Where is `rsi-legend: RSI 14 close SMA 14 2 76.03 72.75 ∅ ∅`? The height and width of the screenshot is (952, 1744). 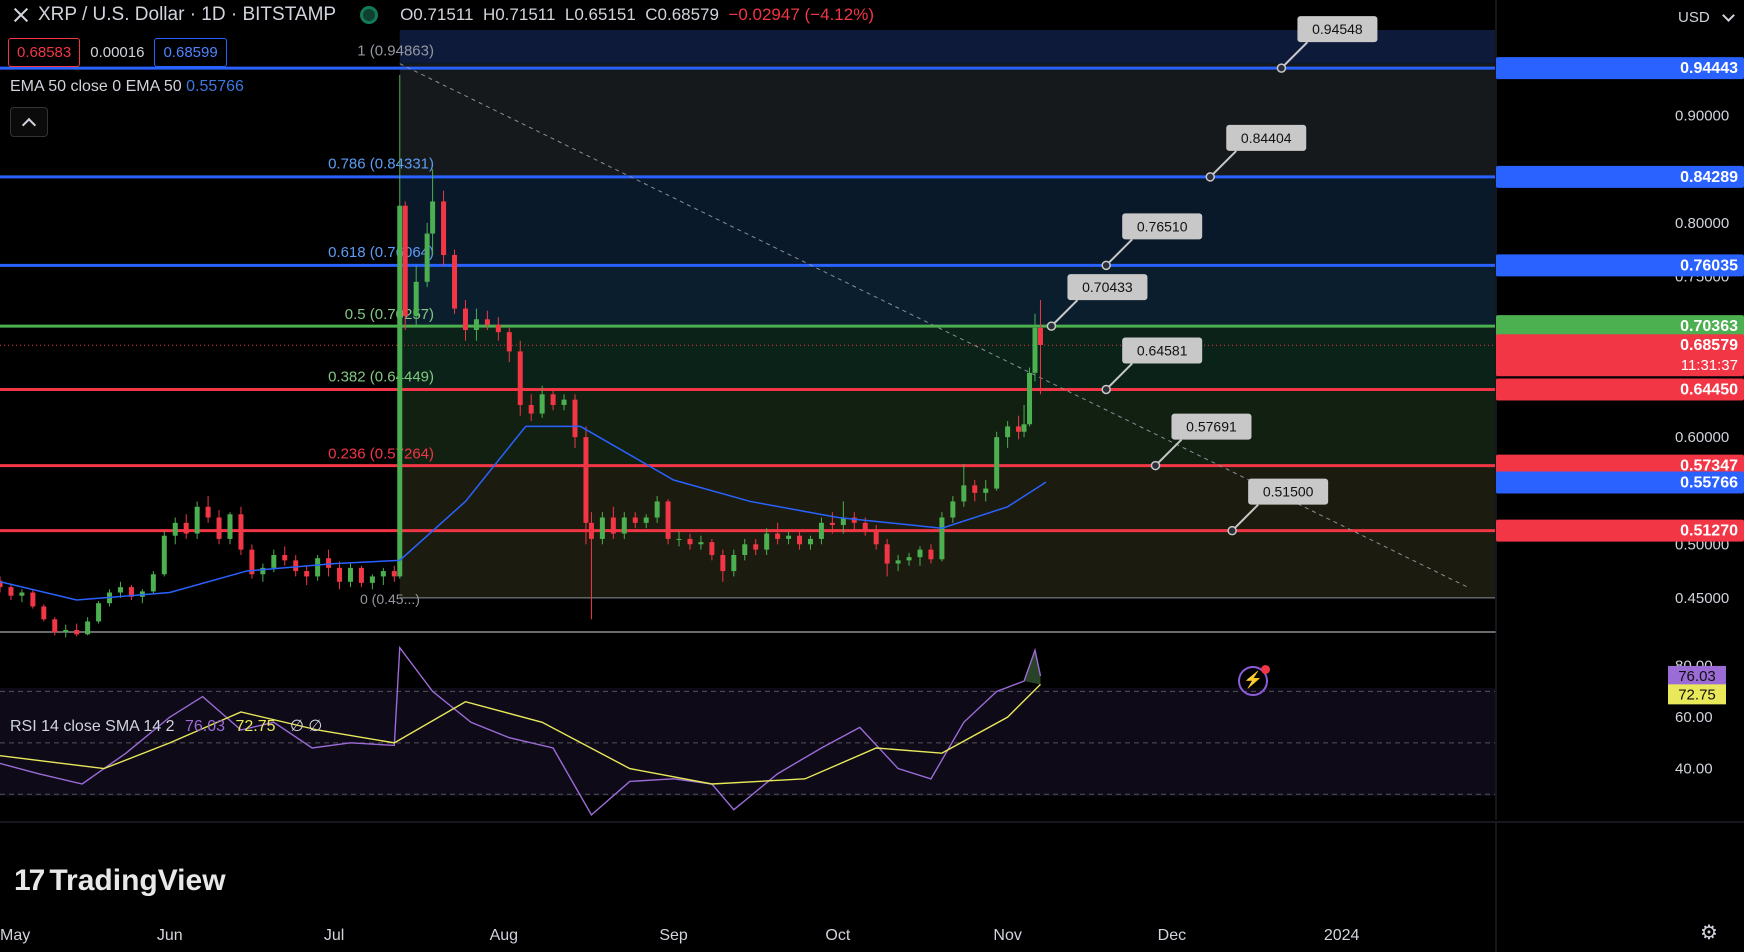
rsi-legend: RSI 14 close SMA 14 2 76.03 72.75 ∅ ∅ is located at coordinates (166, 726).